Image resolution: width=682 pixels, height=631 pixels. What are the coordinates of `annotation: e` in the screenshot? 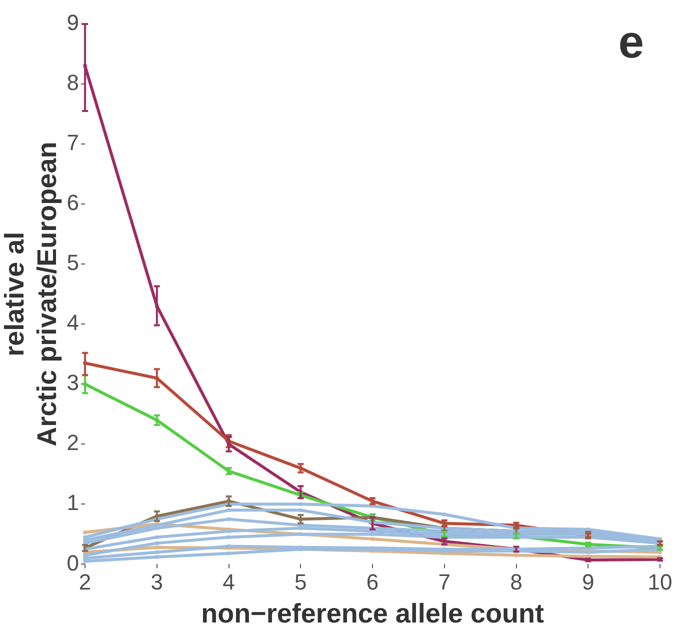 It's located at (631, 42).